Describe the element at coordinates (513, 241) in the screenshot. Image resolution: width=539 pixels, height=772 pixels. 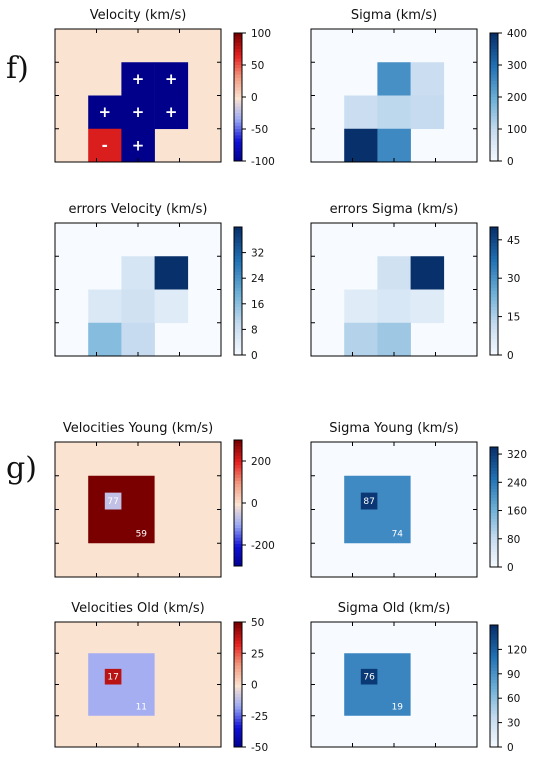
I see `colorbar-tick-label: 45` at that location.